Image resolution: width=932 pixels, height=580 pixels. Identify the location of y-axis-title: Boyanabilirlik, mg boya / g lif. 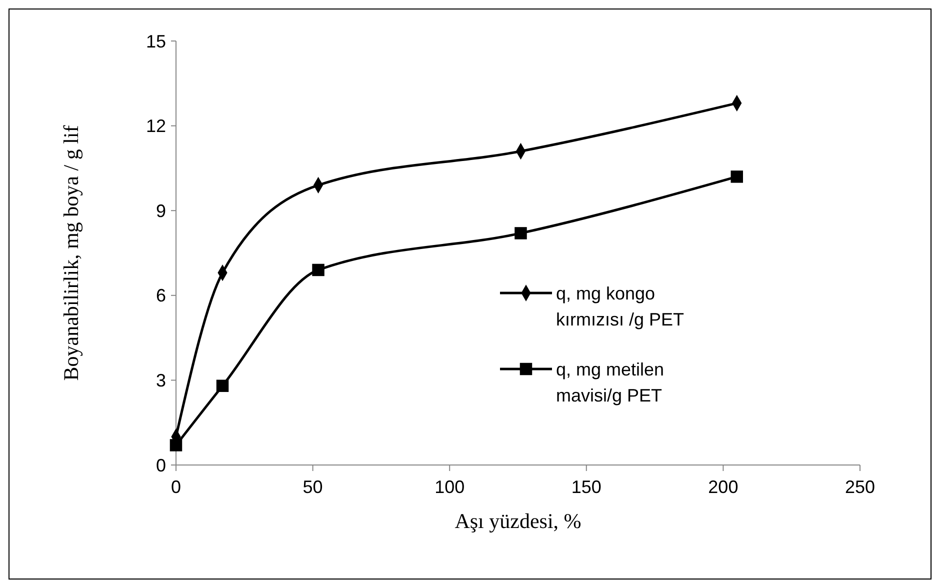
(71, 253).